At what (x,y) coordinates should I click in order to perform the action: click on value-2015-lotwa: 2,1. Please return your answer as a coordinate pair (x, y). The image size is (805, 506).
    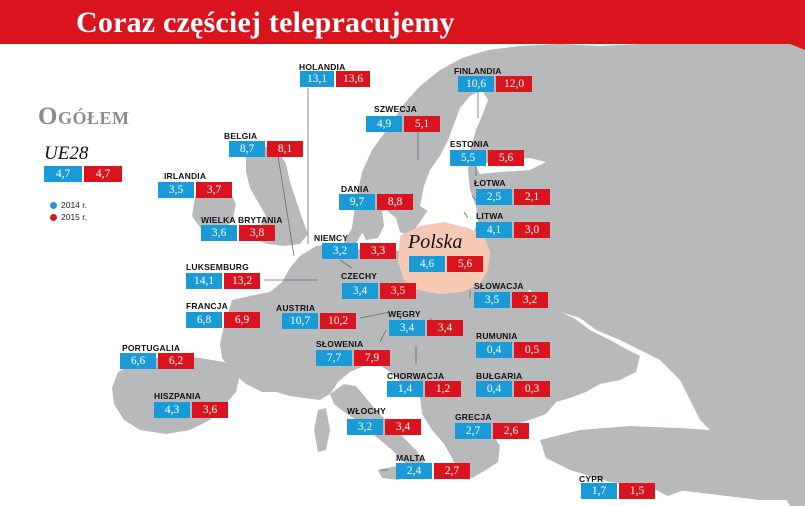
    Looking at the image, I should click on (532, 197).